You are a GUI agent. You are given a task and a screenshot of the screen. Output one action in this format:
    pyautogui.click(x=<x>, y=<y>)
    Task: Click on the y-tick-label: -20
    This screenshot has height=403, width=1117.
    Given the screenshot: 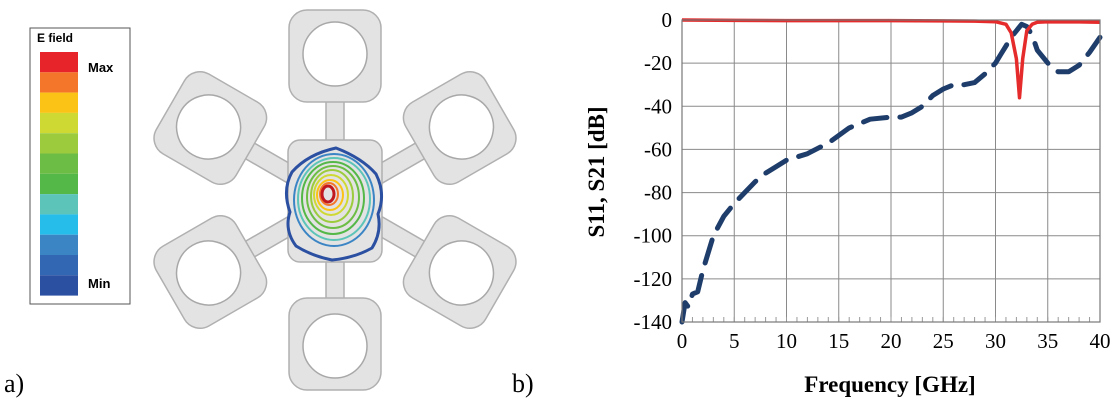 What is the action you would take?
    pyautogui.click(x=658, y=63)
    